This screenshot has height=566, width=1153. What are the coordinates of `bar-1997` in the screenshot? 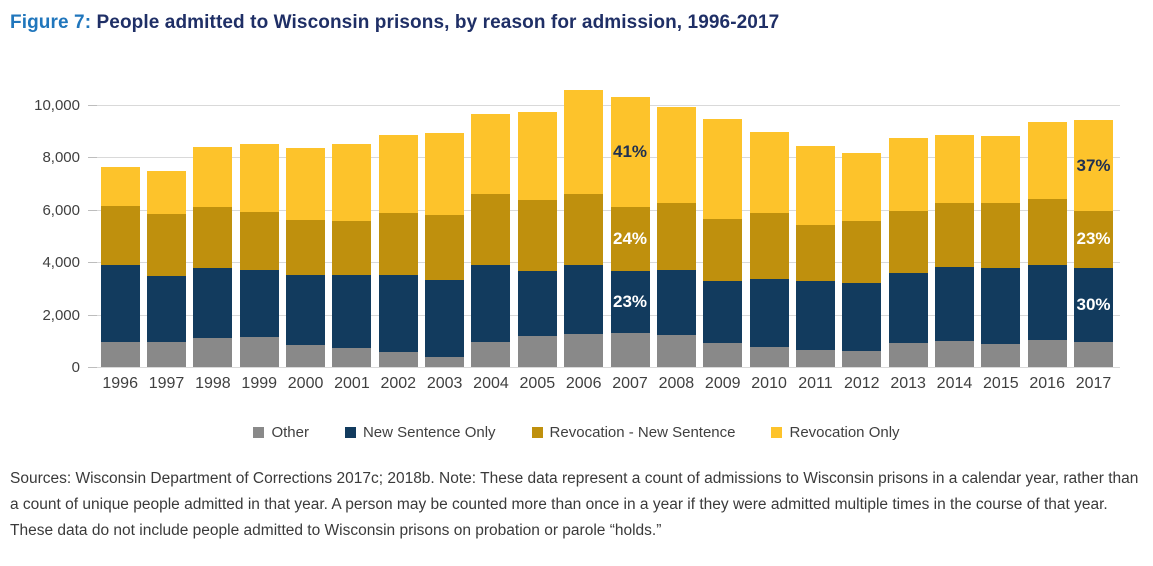 It's located at (167, 268).